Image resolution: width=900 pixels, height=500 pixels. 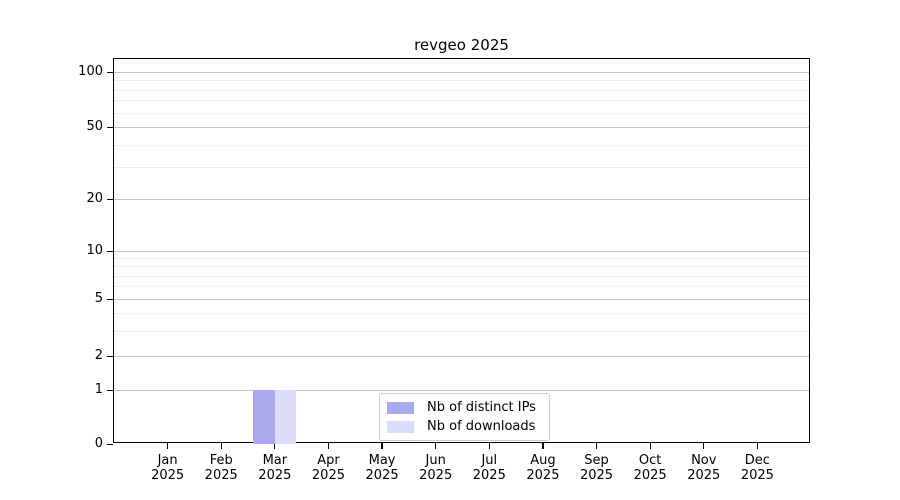 I want to click on legend-label-distinct-ips: Nb of distinct IPs, so click(x=481, y=407).